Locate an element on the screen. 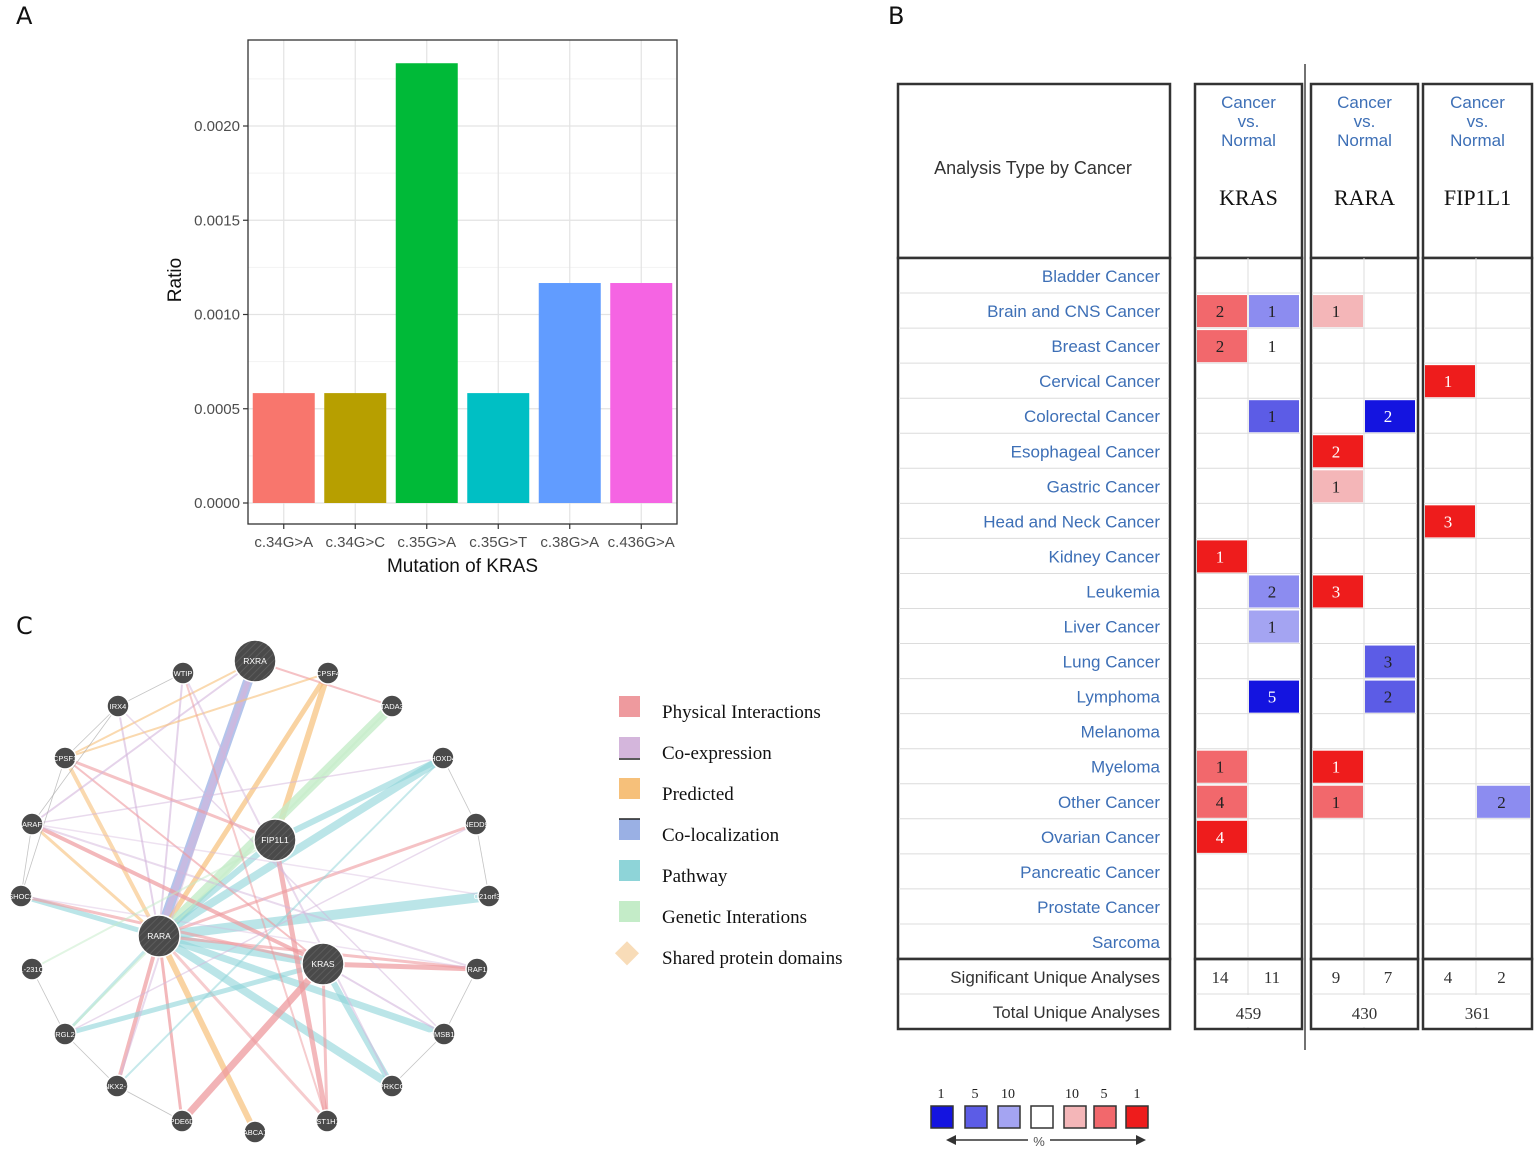 This screenshot has height=1156, width=1536. node-label: SHOC2 is located at coordinates (21, 896).